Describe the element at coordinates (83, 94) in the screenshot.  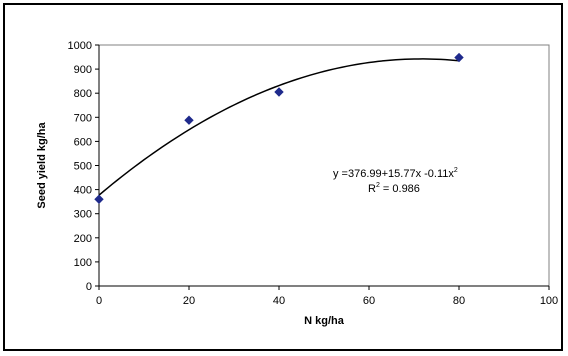
I see `y-tick-label: 800` at that location.